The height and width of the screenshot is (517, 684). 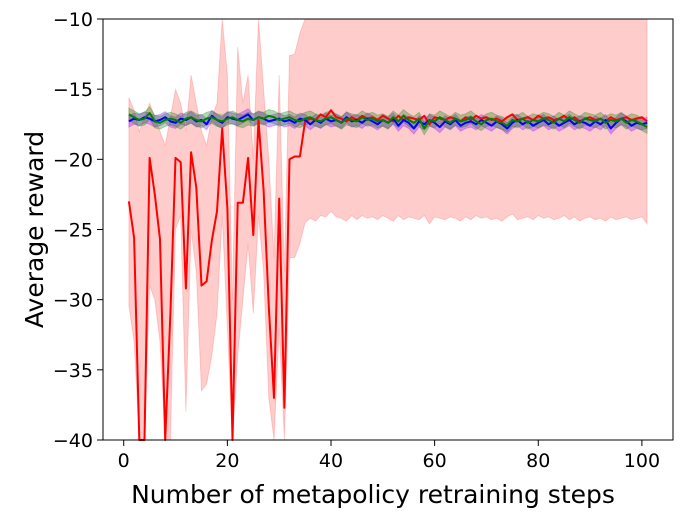 What do you see at coordinates (73, 20) in the screenshot?
I see `y-tick-label: −10` at bounding box center [73, 20].